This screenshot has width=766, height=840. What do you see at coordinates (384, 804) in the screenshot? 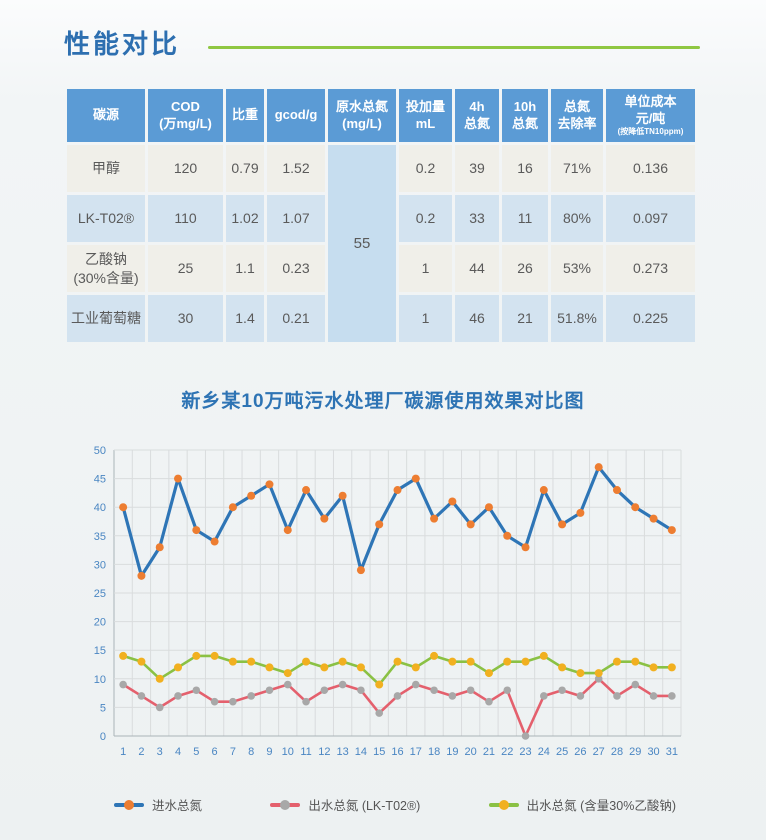
I see `chart-legend: 进水总氮 出水总氮 (LK-T02®) 出水总氮 (含量30%乙酸钠)` at bounding box center [384, 804].